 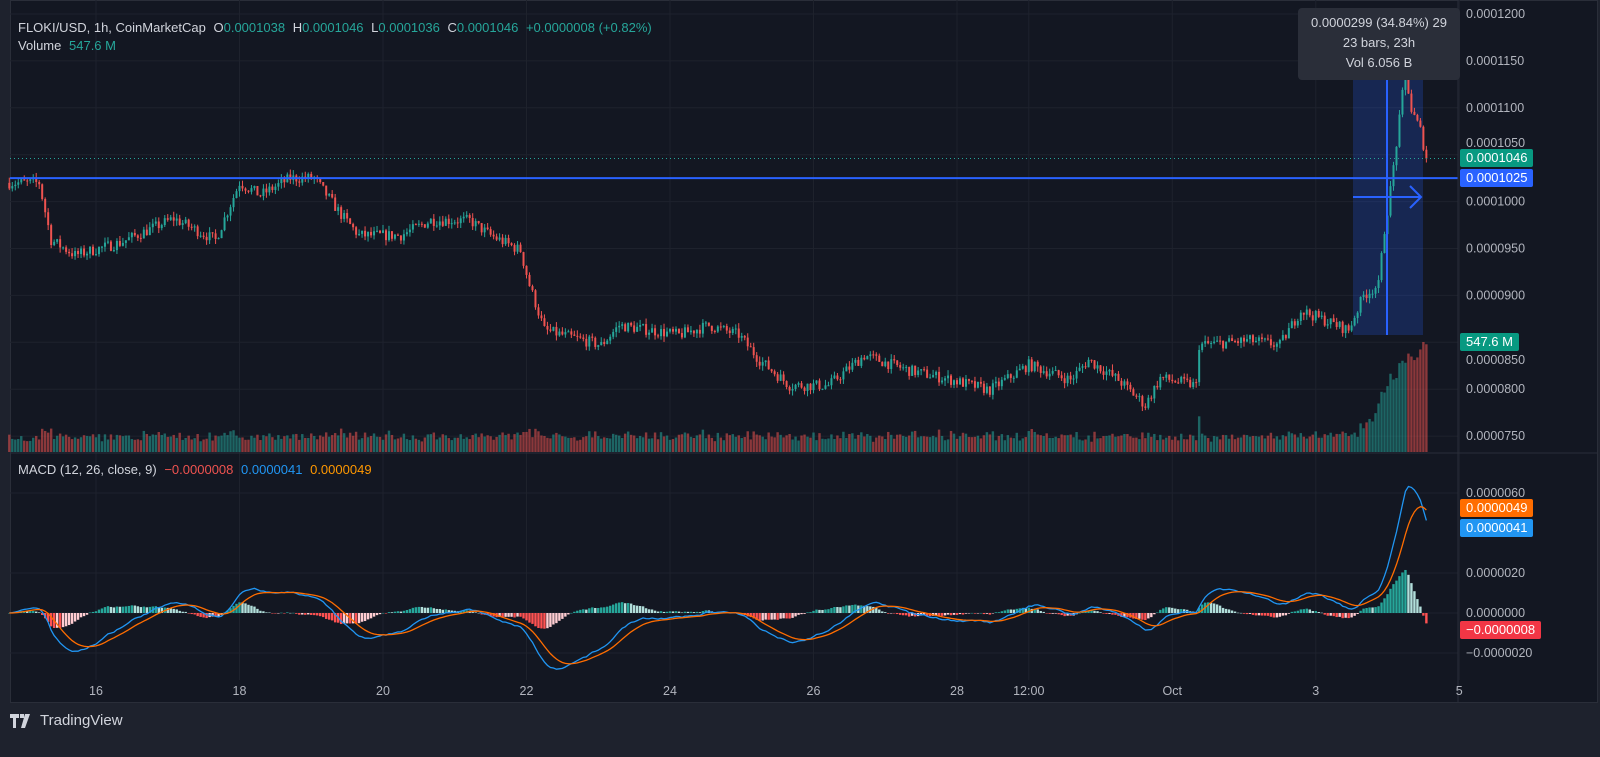 I want to click on close-value: 0.0001046, so click(x=487, y=27).